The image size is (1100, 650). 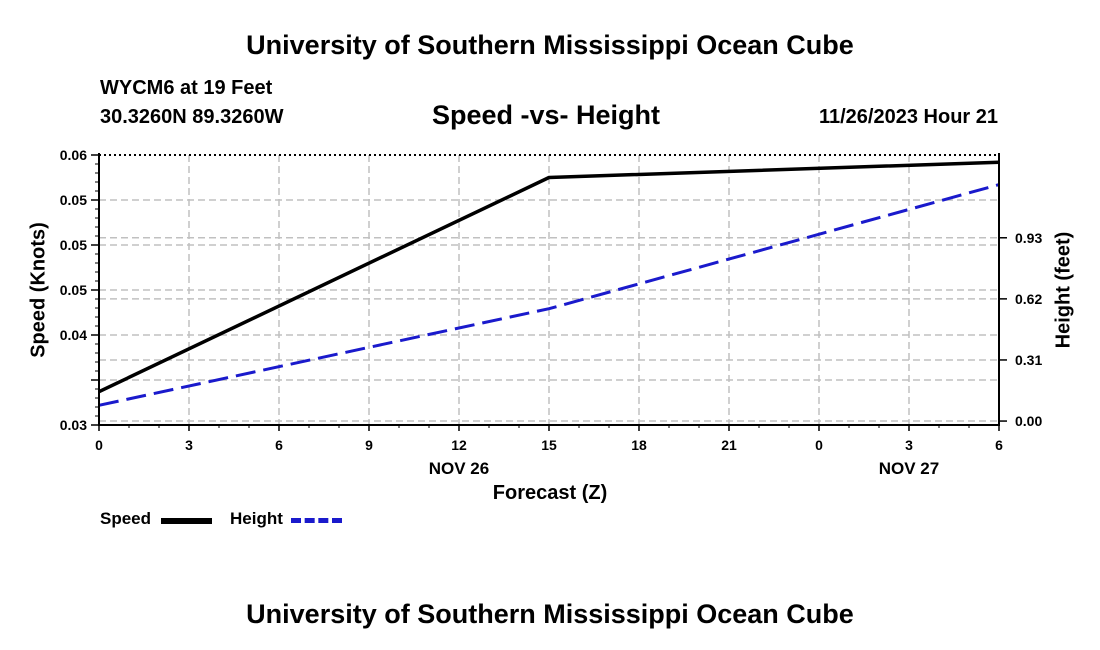 What do you see at coordinates (1028, 421) in the screenshot?
I see `y2-tick-label: 0.00` at bounding box center [1028, 421].